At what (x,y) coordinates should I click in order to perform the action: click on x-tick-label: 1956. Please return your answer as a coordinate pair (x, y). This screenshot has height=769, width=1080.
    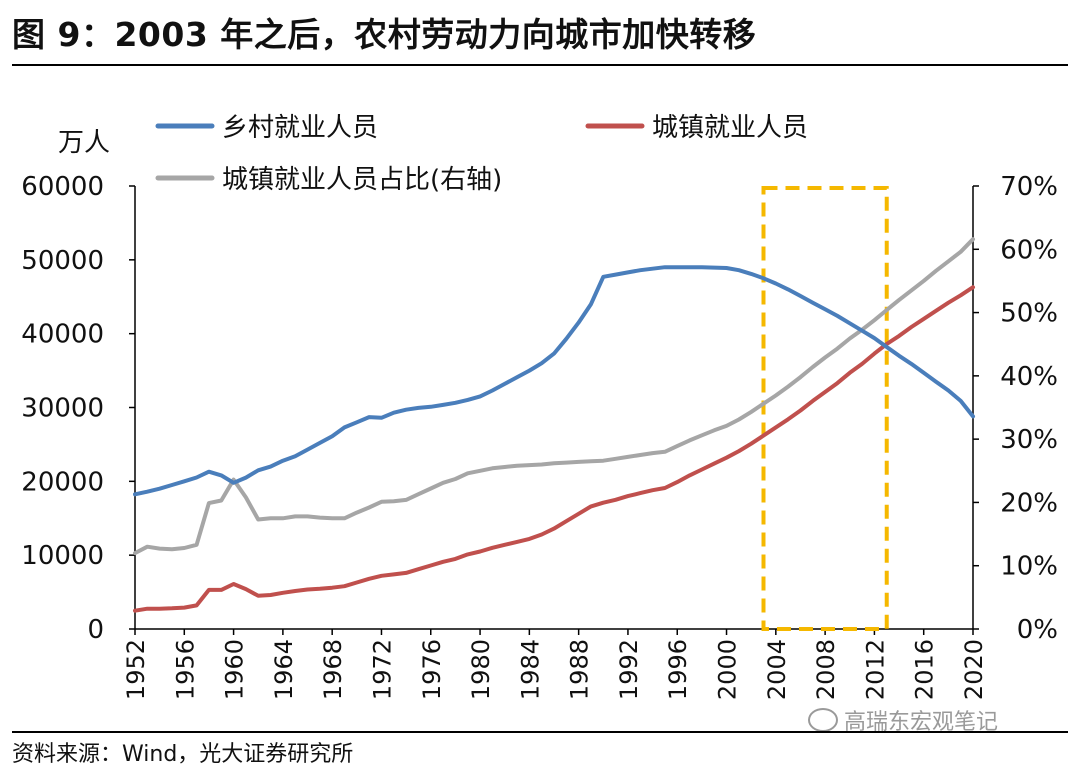
    Looking at the image, I should click on (185, 669).